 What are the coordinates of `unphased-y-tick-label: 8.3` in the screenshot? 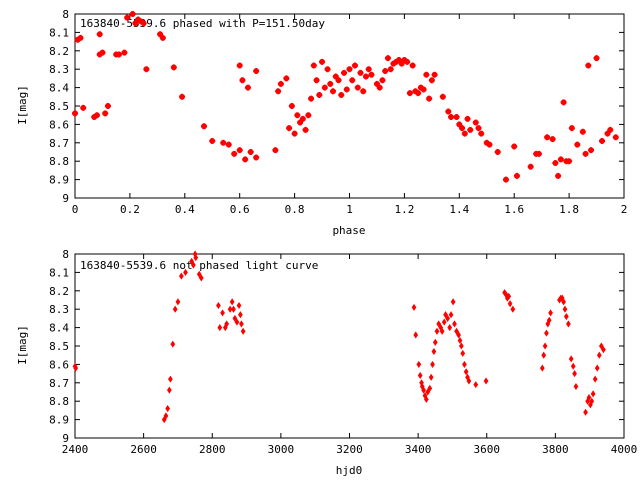 It's located at (59, 309).